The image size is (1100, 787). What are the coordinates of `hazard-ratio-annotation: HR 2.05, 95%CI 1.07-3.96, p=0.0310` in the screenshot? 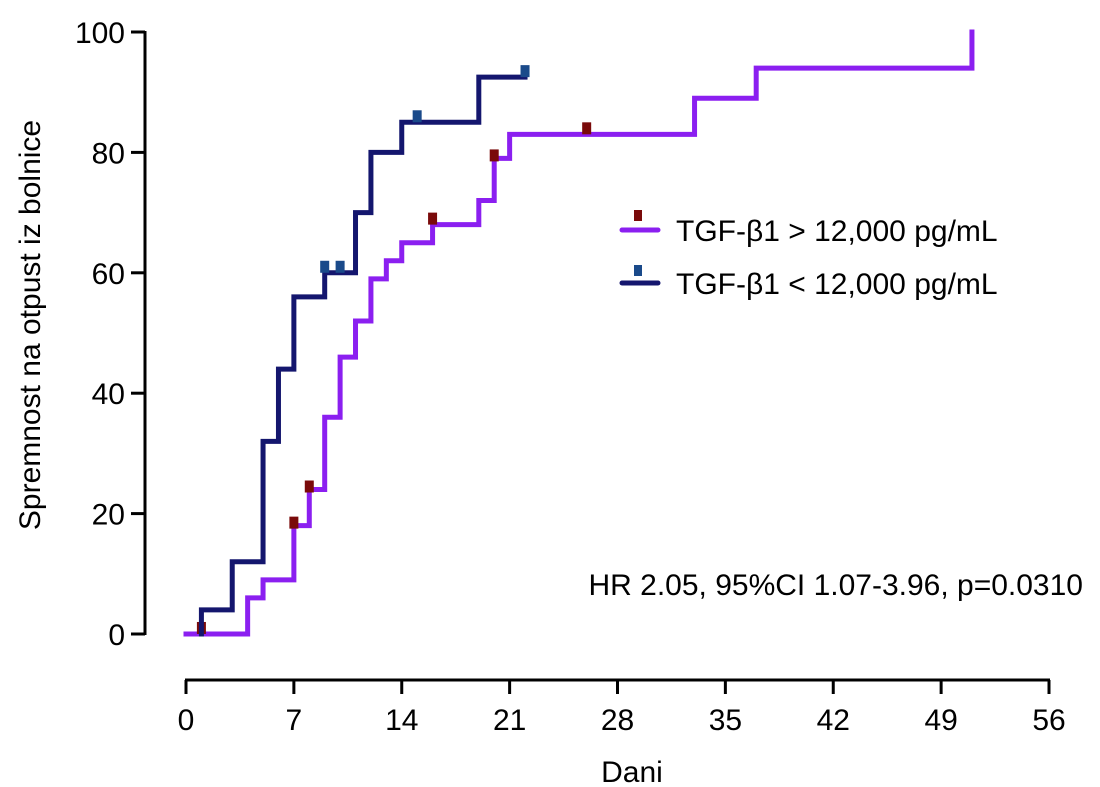 It's located at (835, 585).